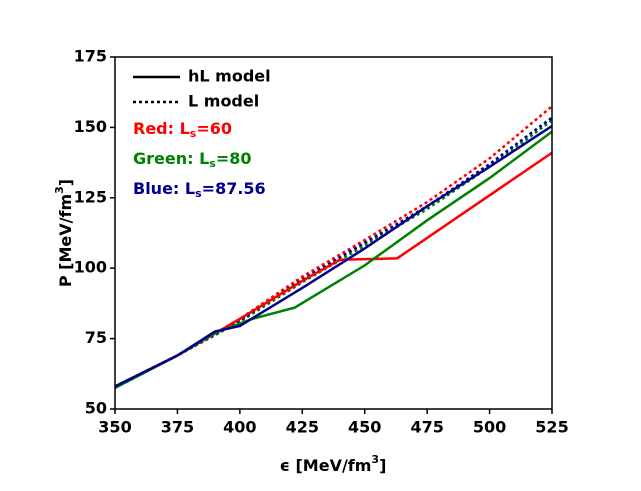  What do you see at coordinates (90, 126) in the screenshot?
I see `y-tick-label: 150` at bounding box center [90, 126].